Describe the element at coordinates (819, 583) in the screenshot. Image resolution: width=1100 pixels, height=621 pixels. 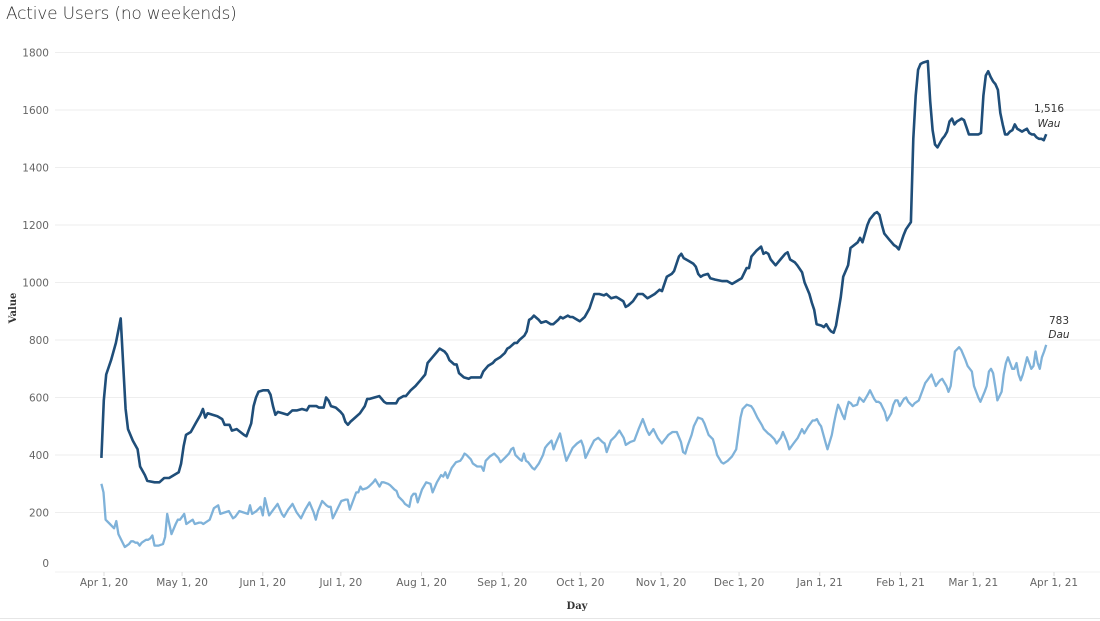
I see `x-tick-label: Jan 1, 21` at that location.